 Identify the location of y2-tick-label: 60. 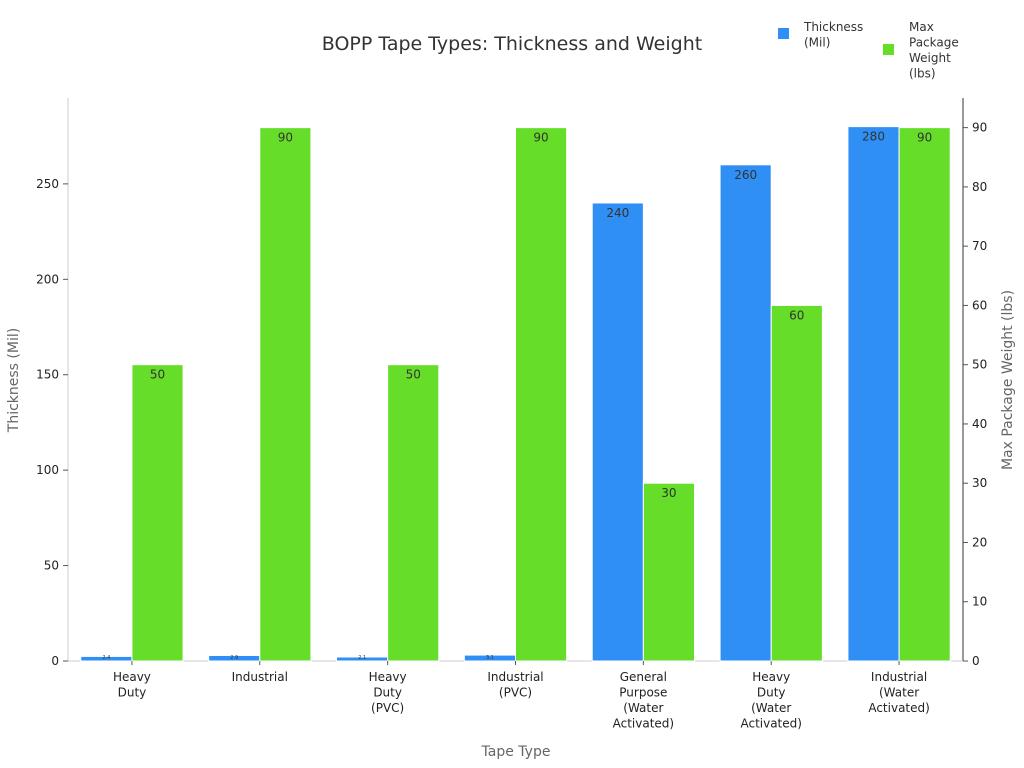
(979, 305).